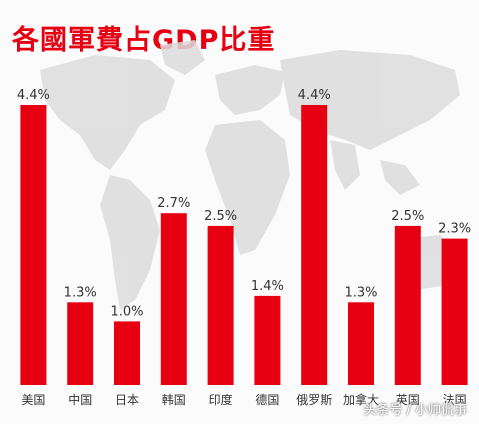  What do you see at coordinates (361, 399) in the screenshot?
I see `category-label-7: 加拿大` at bounding box center [361, 399].